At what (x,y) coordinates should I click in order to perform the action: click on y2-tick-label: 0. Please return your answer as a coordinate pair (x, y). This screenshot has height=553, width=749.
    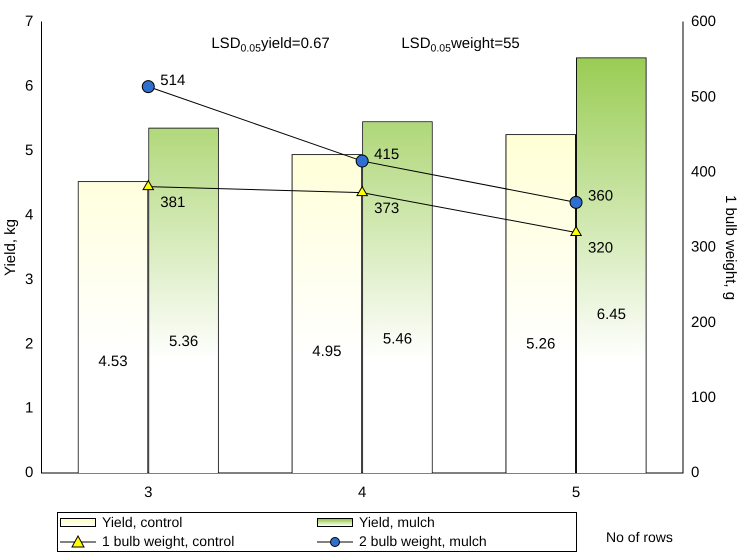
    Looking at the image, I should click on (695, 473).